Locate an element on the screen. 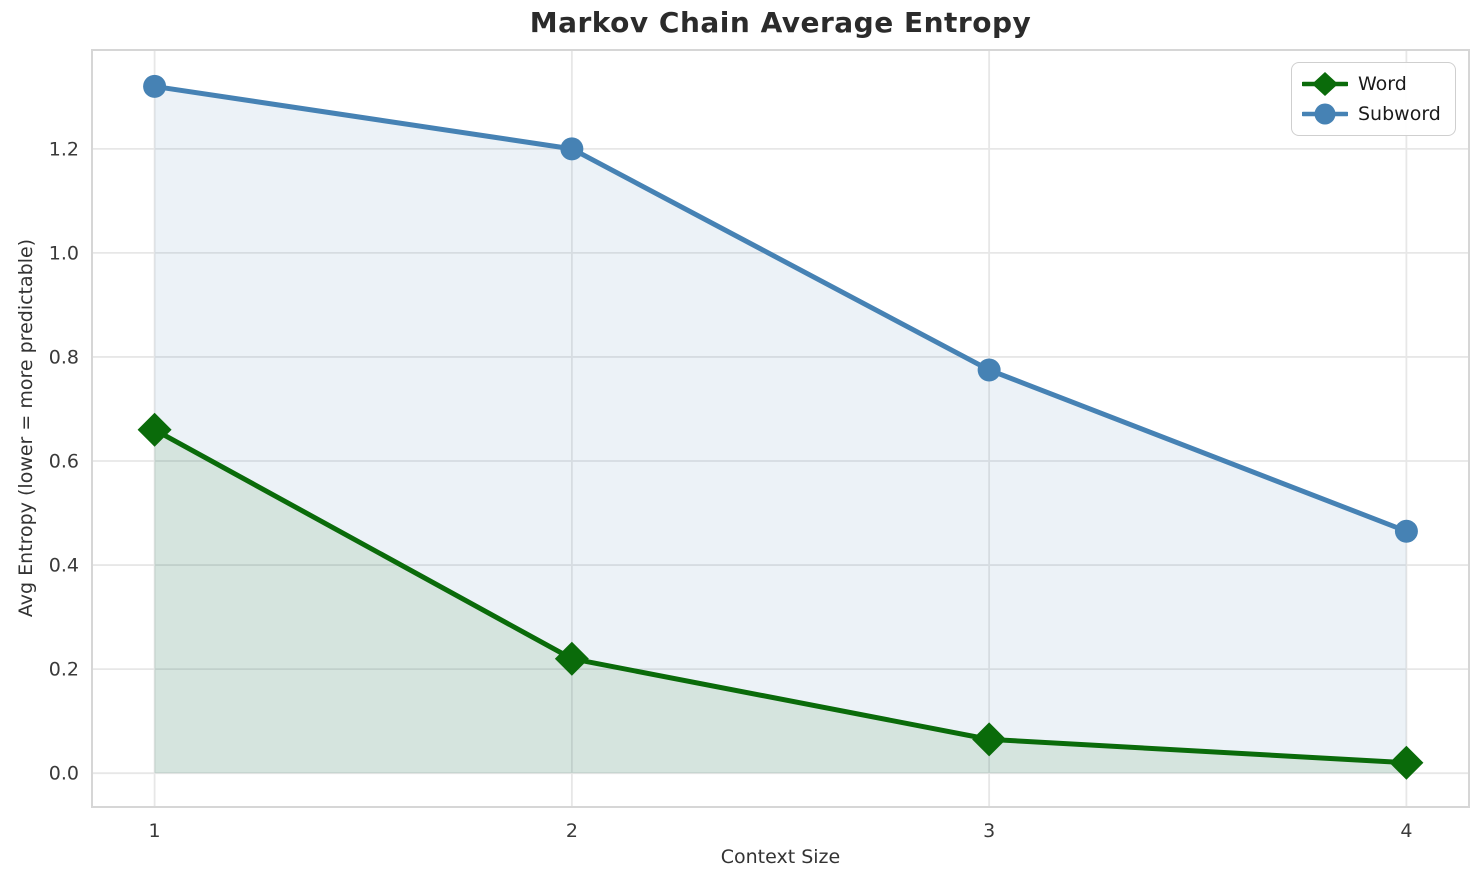  y-tick-label: 0.8 is located at coordinates (64, 357).